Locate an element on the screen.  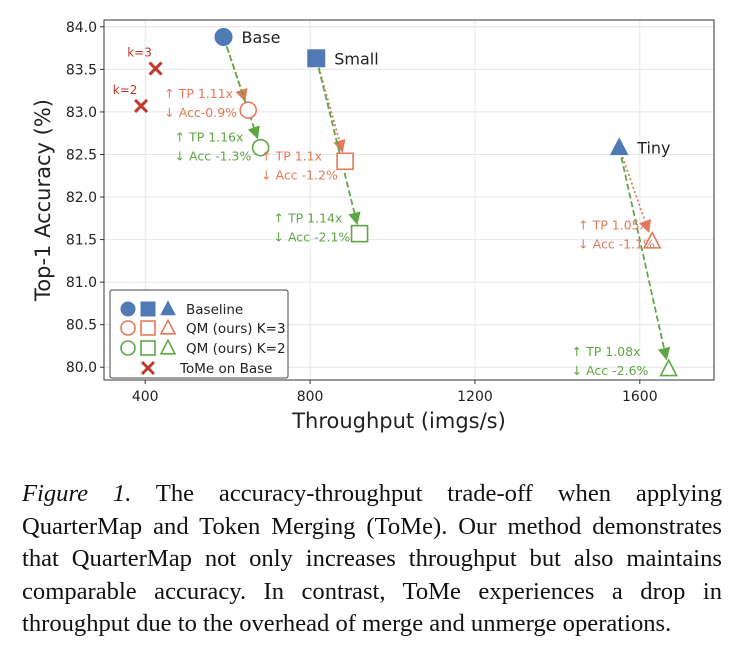
base-k2-marker is located at coordinates (260, 147).